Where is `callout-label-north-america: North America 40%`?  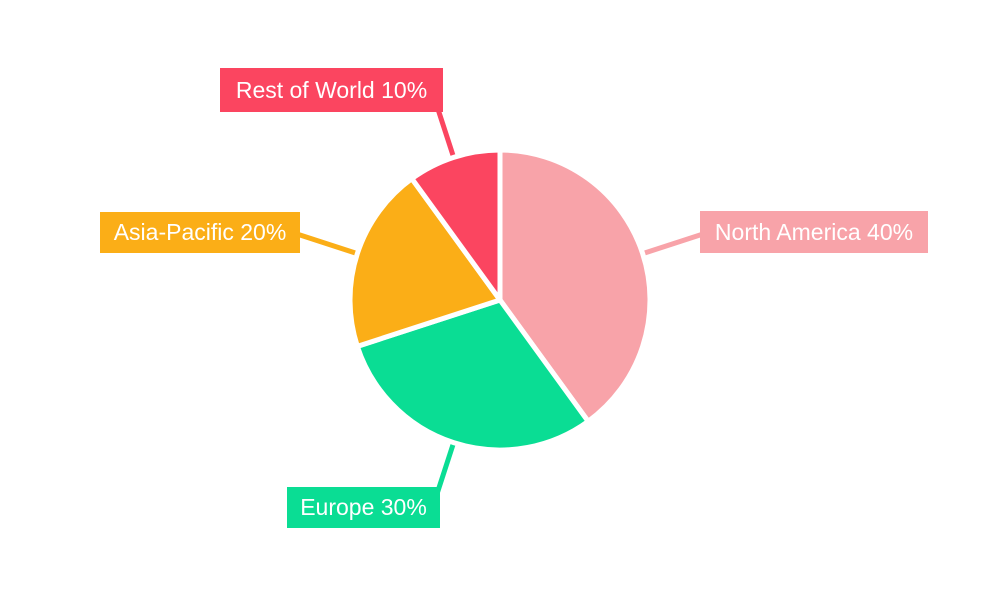
callout-label-north-america: North America 40% is located at coordinates (814, 232).